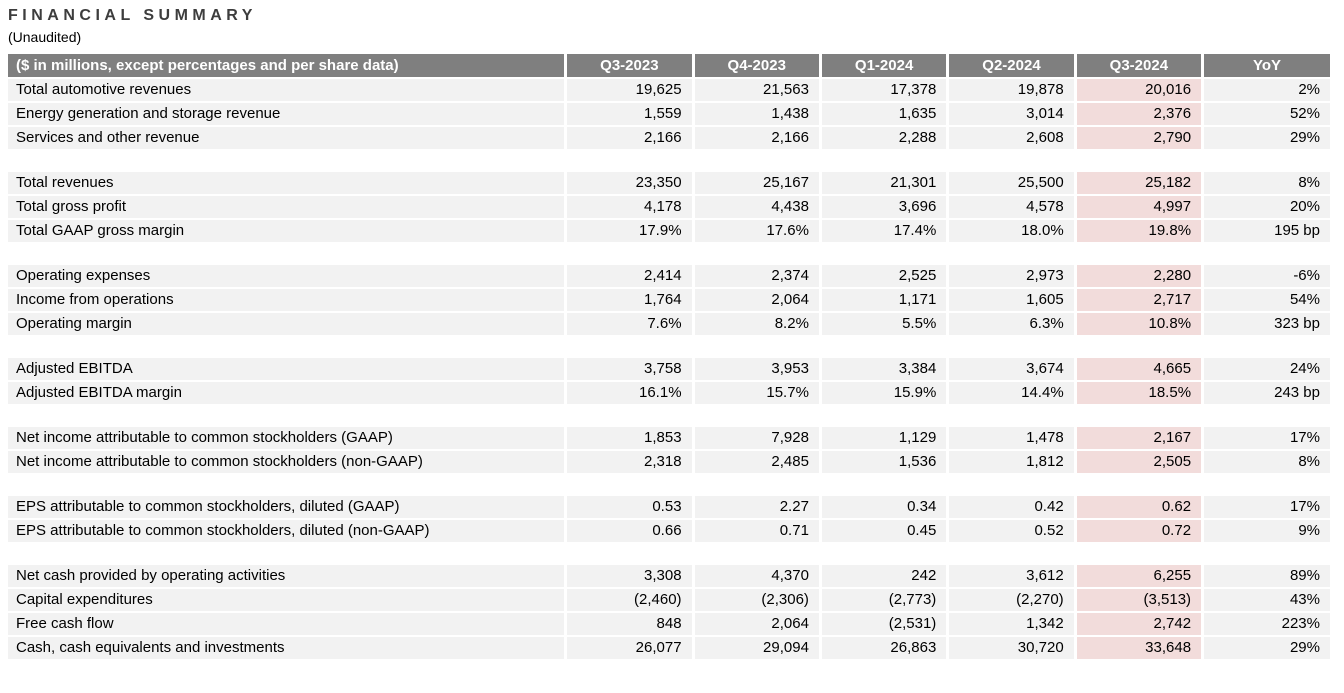 This screenshot has width=1344, height=693. Describe the element at coordinates (1011, 624) in the screenshot. I see `cell-q2-2024: 1,342` at that location.